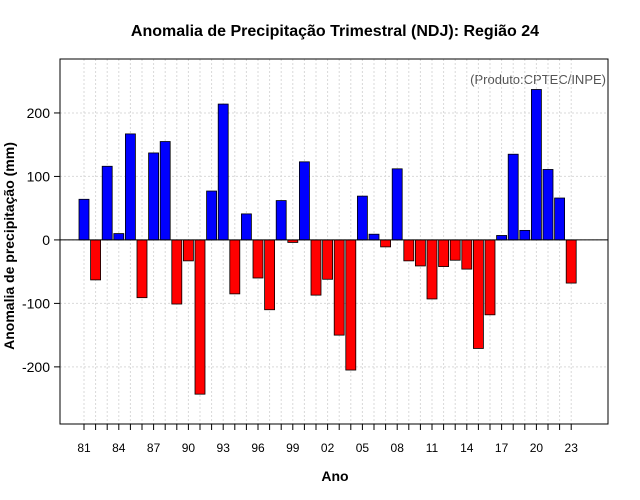 Image resolution: width=640 pixels, height=500 pixels. Describe the element at coordinates (293, 448) in the screenshot. I see `x-tick-label: 99` at that location.